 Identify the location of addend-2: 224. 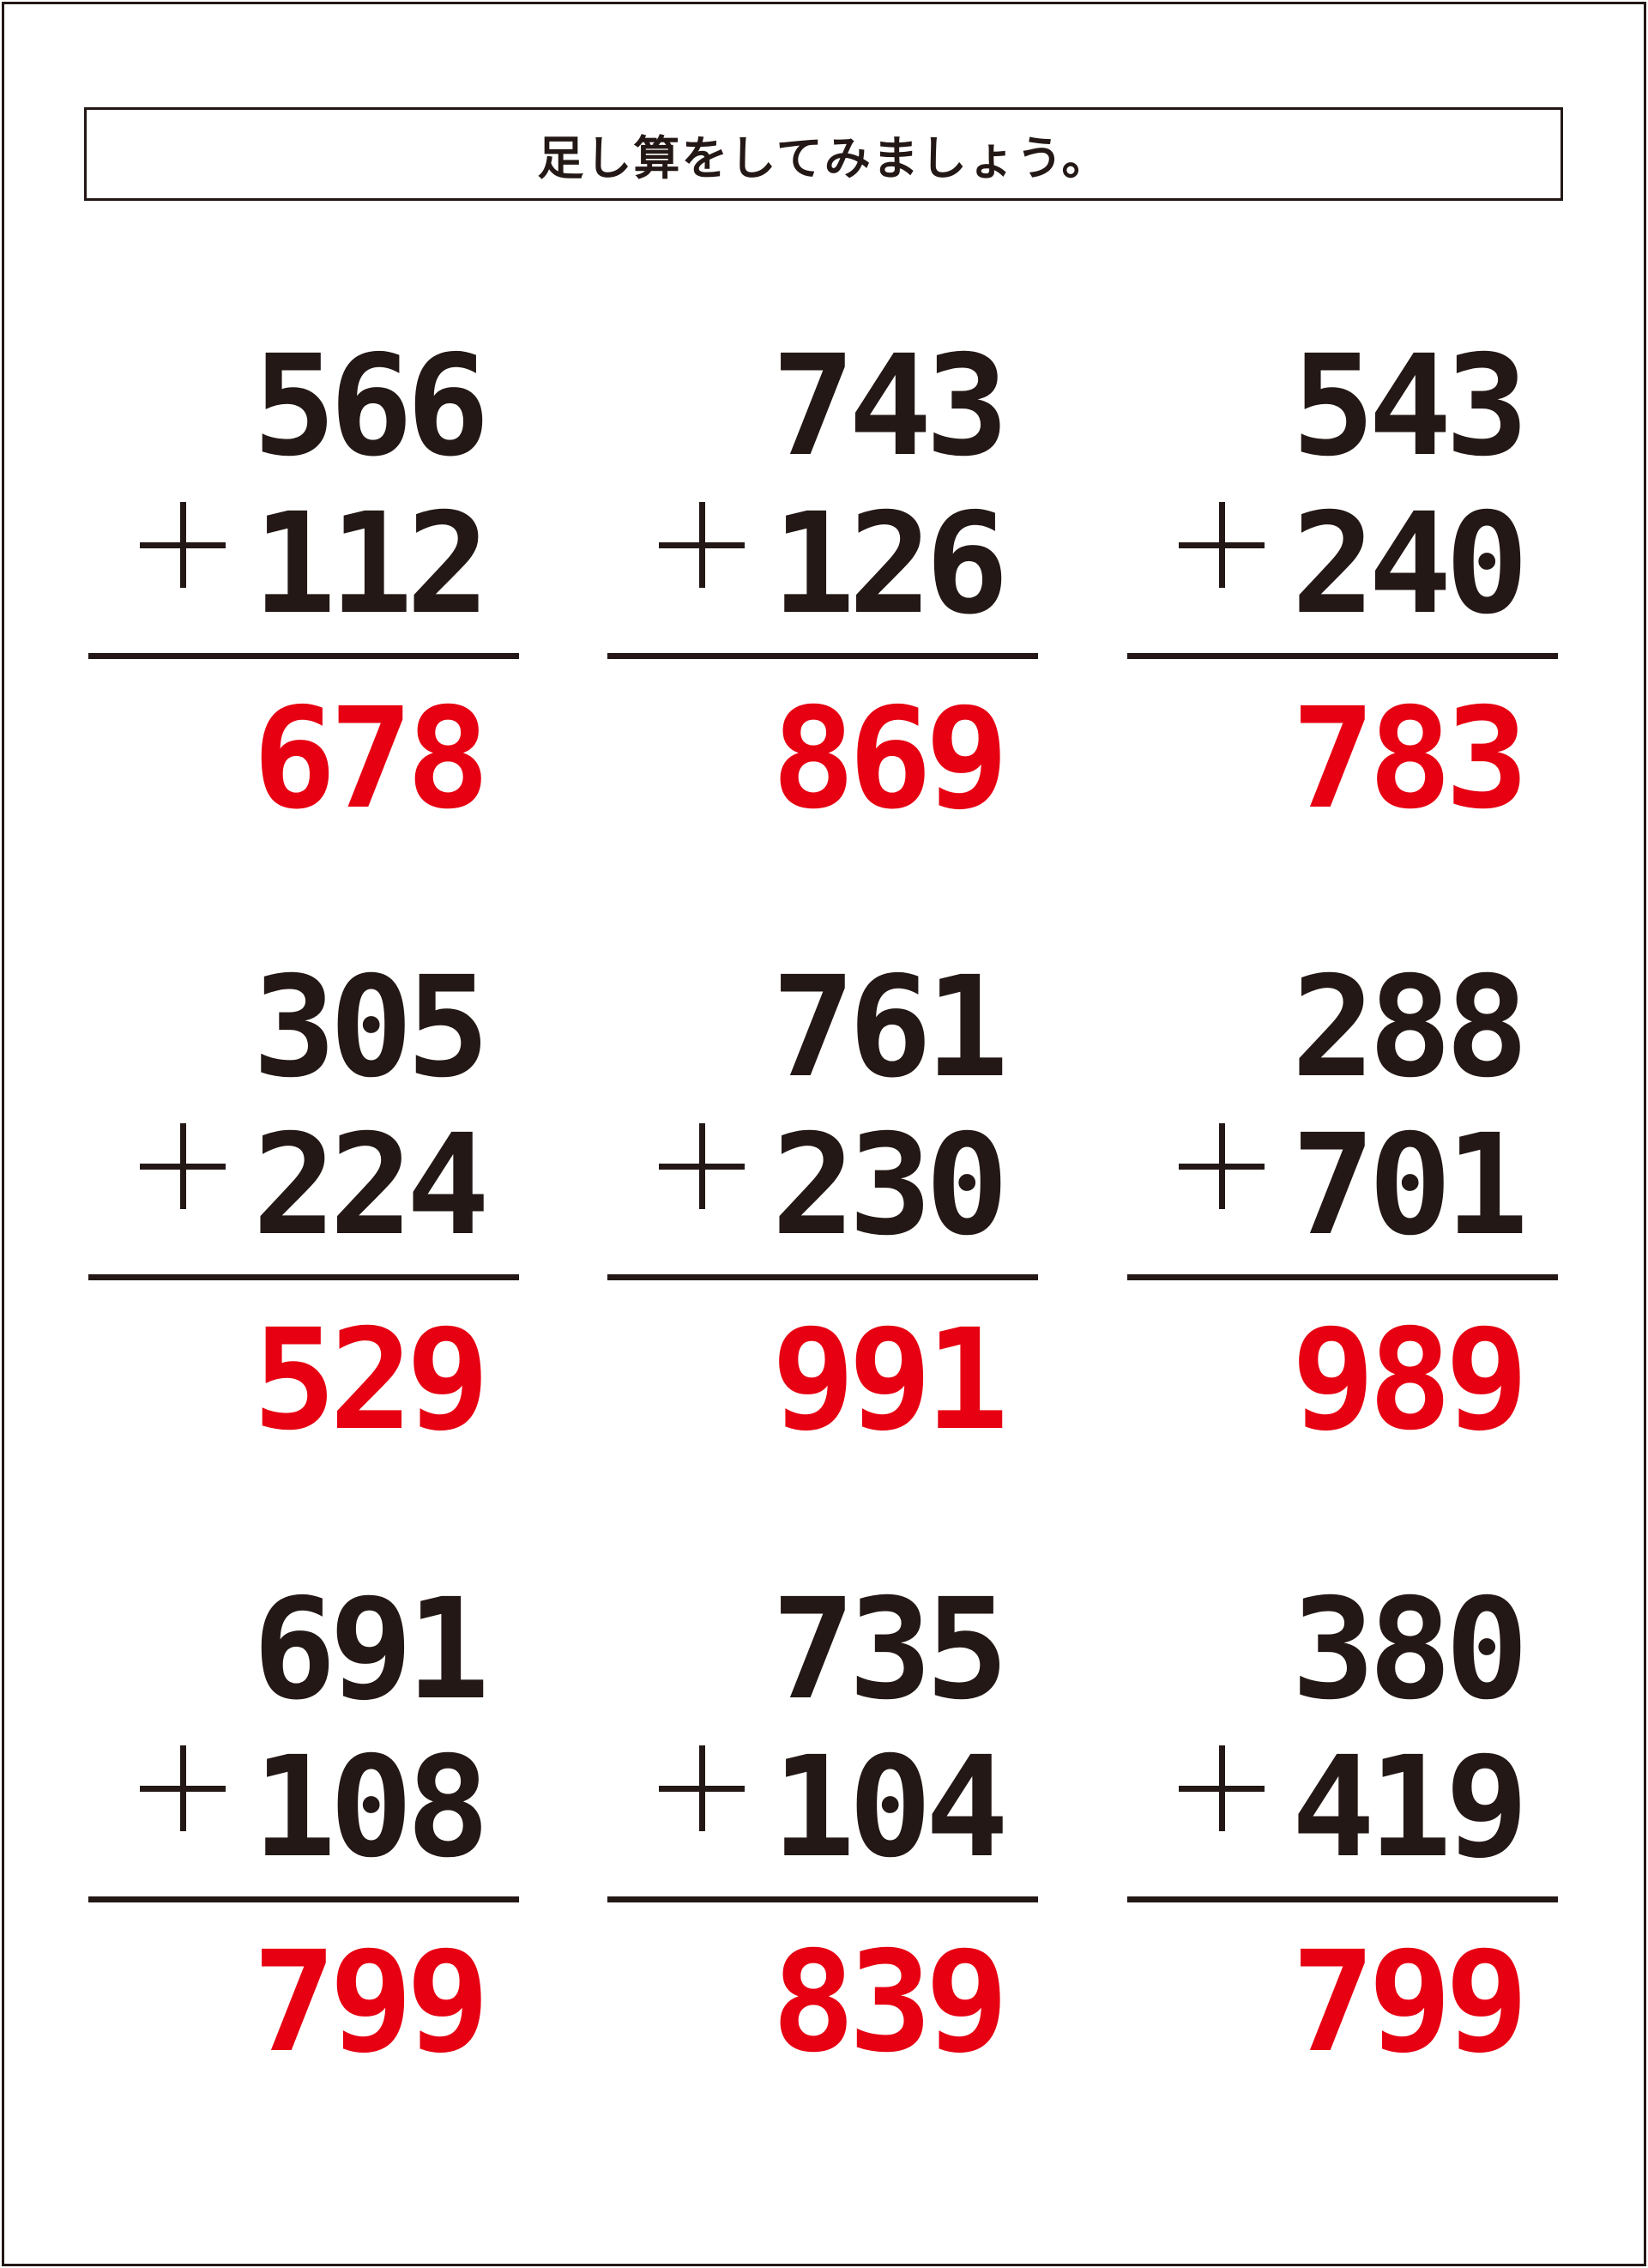
(371, 1186).